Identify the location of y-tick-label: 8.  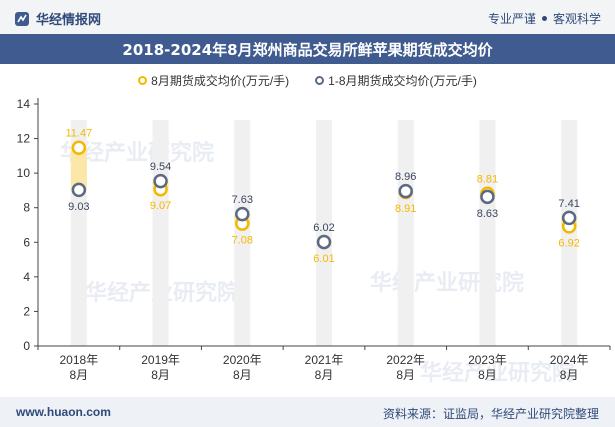
(26, 208).